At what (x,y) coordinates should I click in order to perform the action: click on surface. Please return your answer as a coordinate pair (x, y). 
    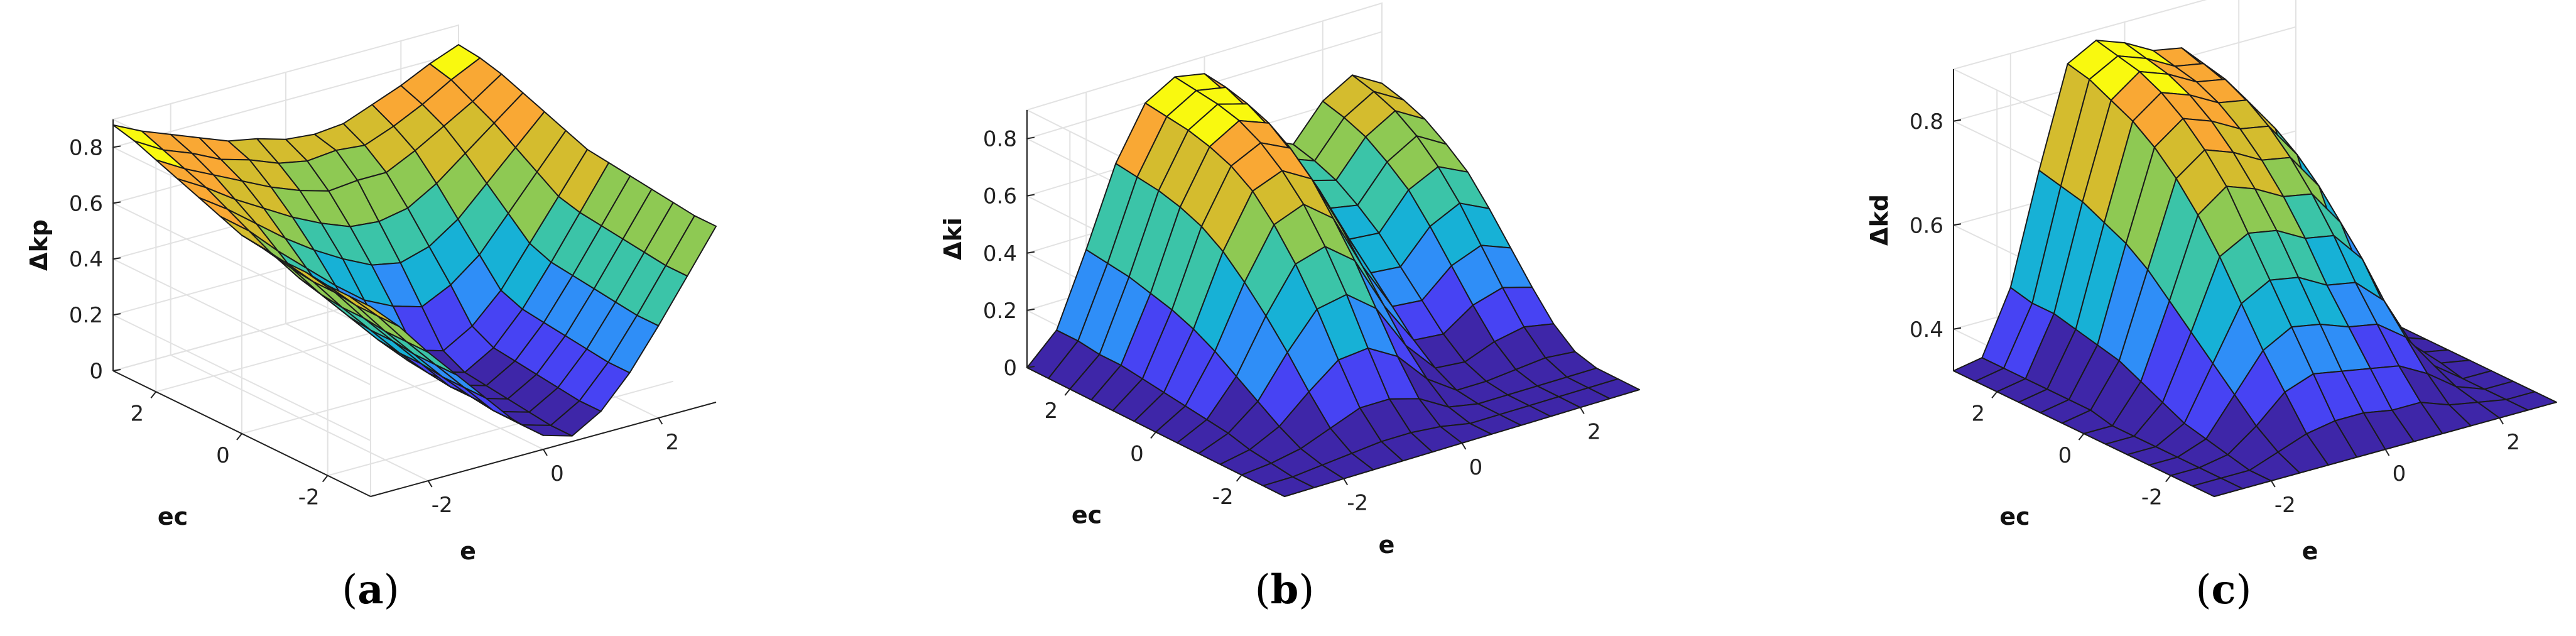
    Looking at the image, I should click on (414, 241).